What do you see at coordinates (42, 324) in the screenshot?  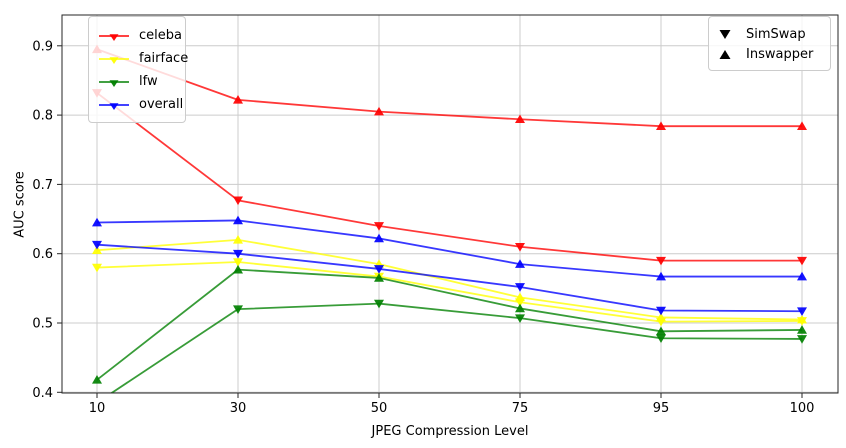 I see `ytick-label-0.5: 0.5` at bounding box center [42, 324].